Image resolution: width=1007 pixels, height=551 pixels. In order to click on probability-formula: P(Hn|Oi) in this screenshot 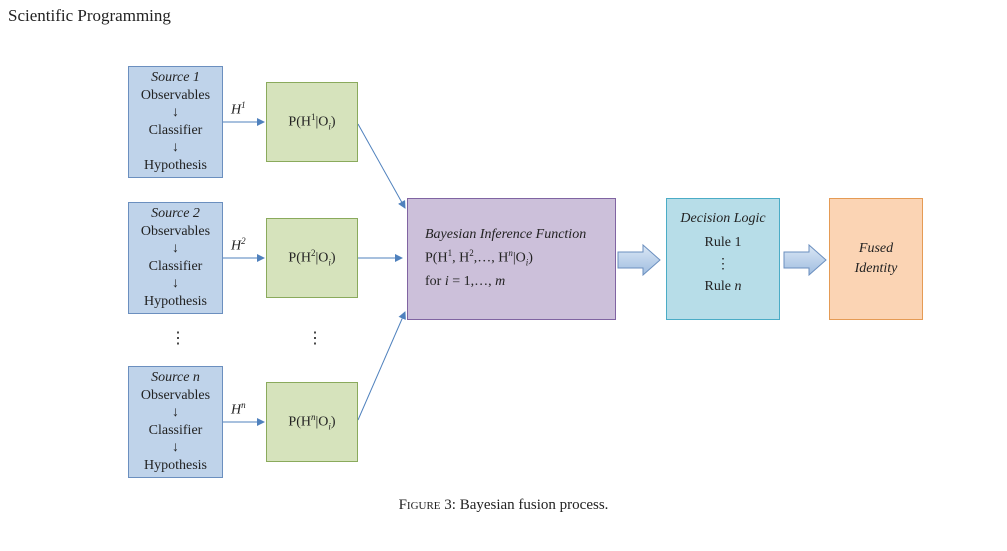, I will do `click(312, 422)`.